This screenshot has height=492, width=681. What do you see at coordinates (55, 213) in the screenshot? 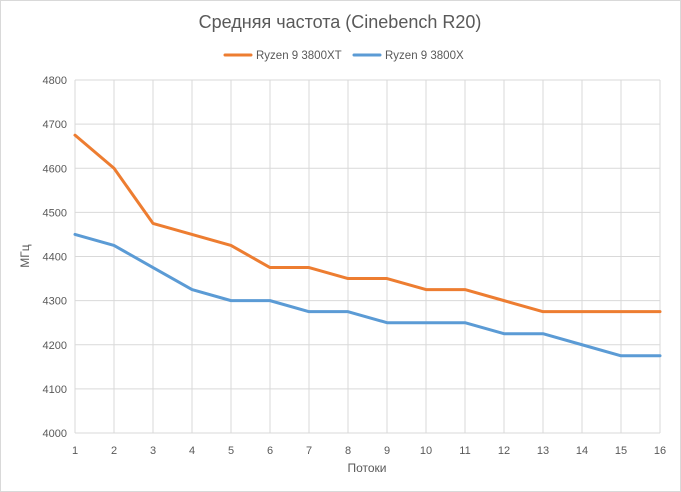
I see `y-tick-label: 4500` at bounding box center [55, 213].